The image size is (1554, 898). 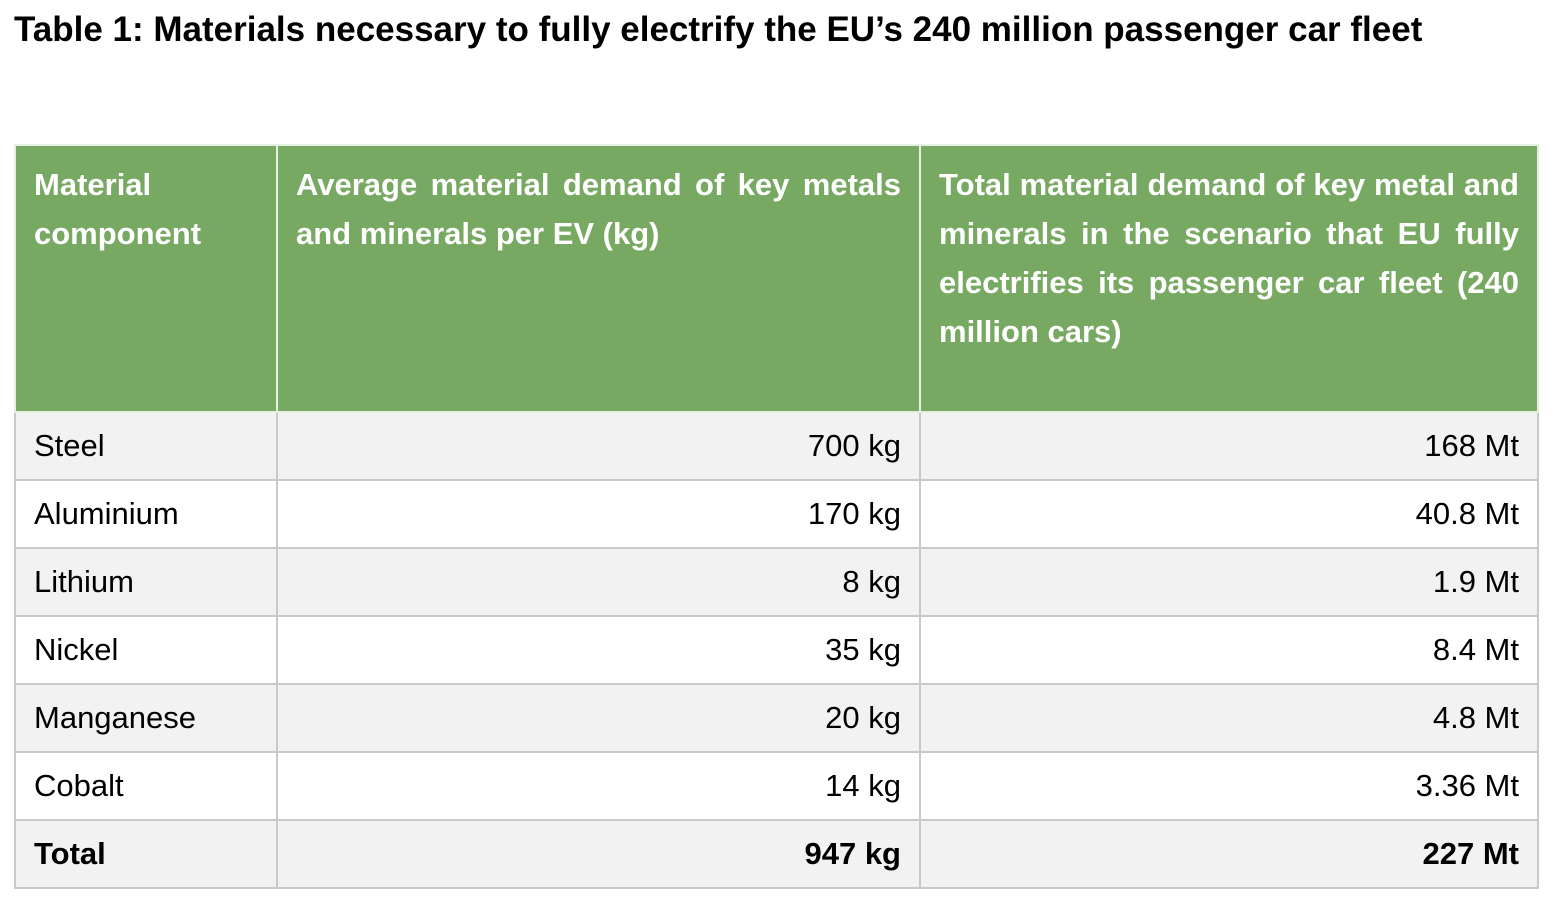 I want to click on total-demand-cell: 4.8 Mt, so click(x=1229, y=718).